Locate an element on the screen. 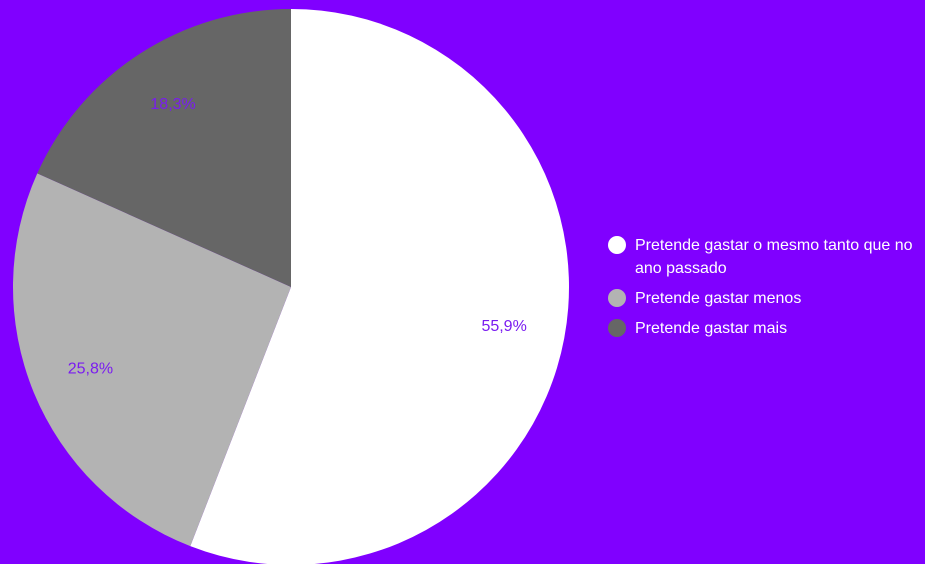 The width and height of the screenshot is (925, 564). legend-label-less: Pretende gastar menos is located at coordinates (718, 298).